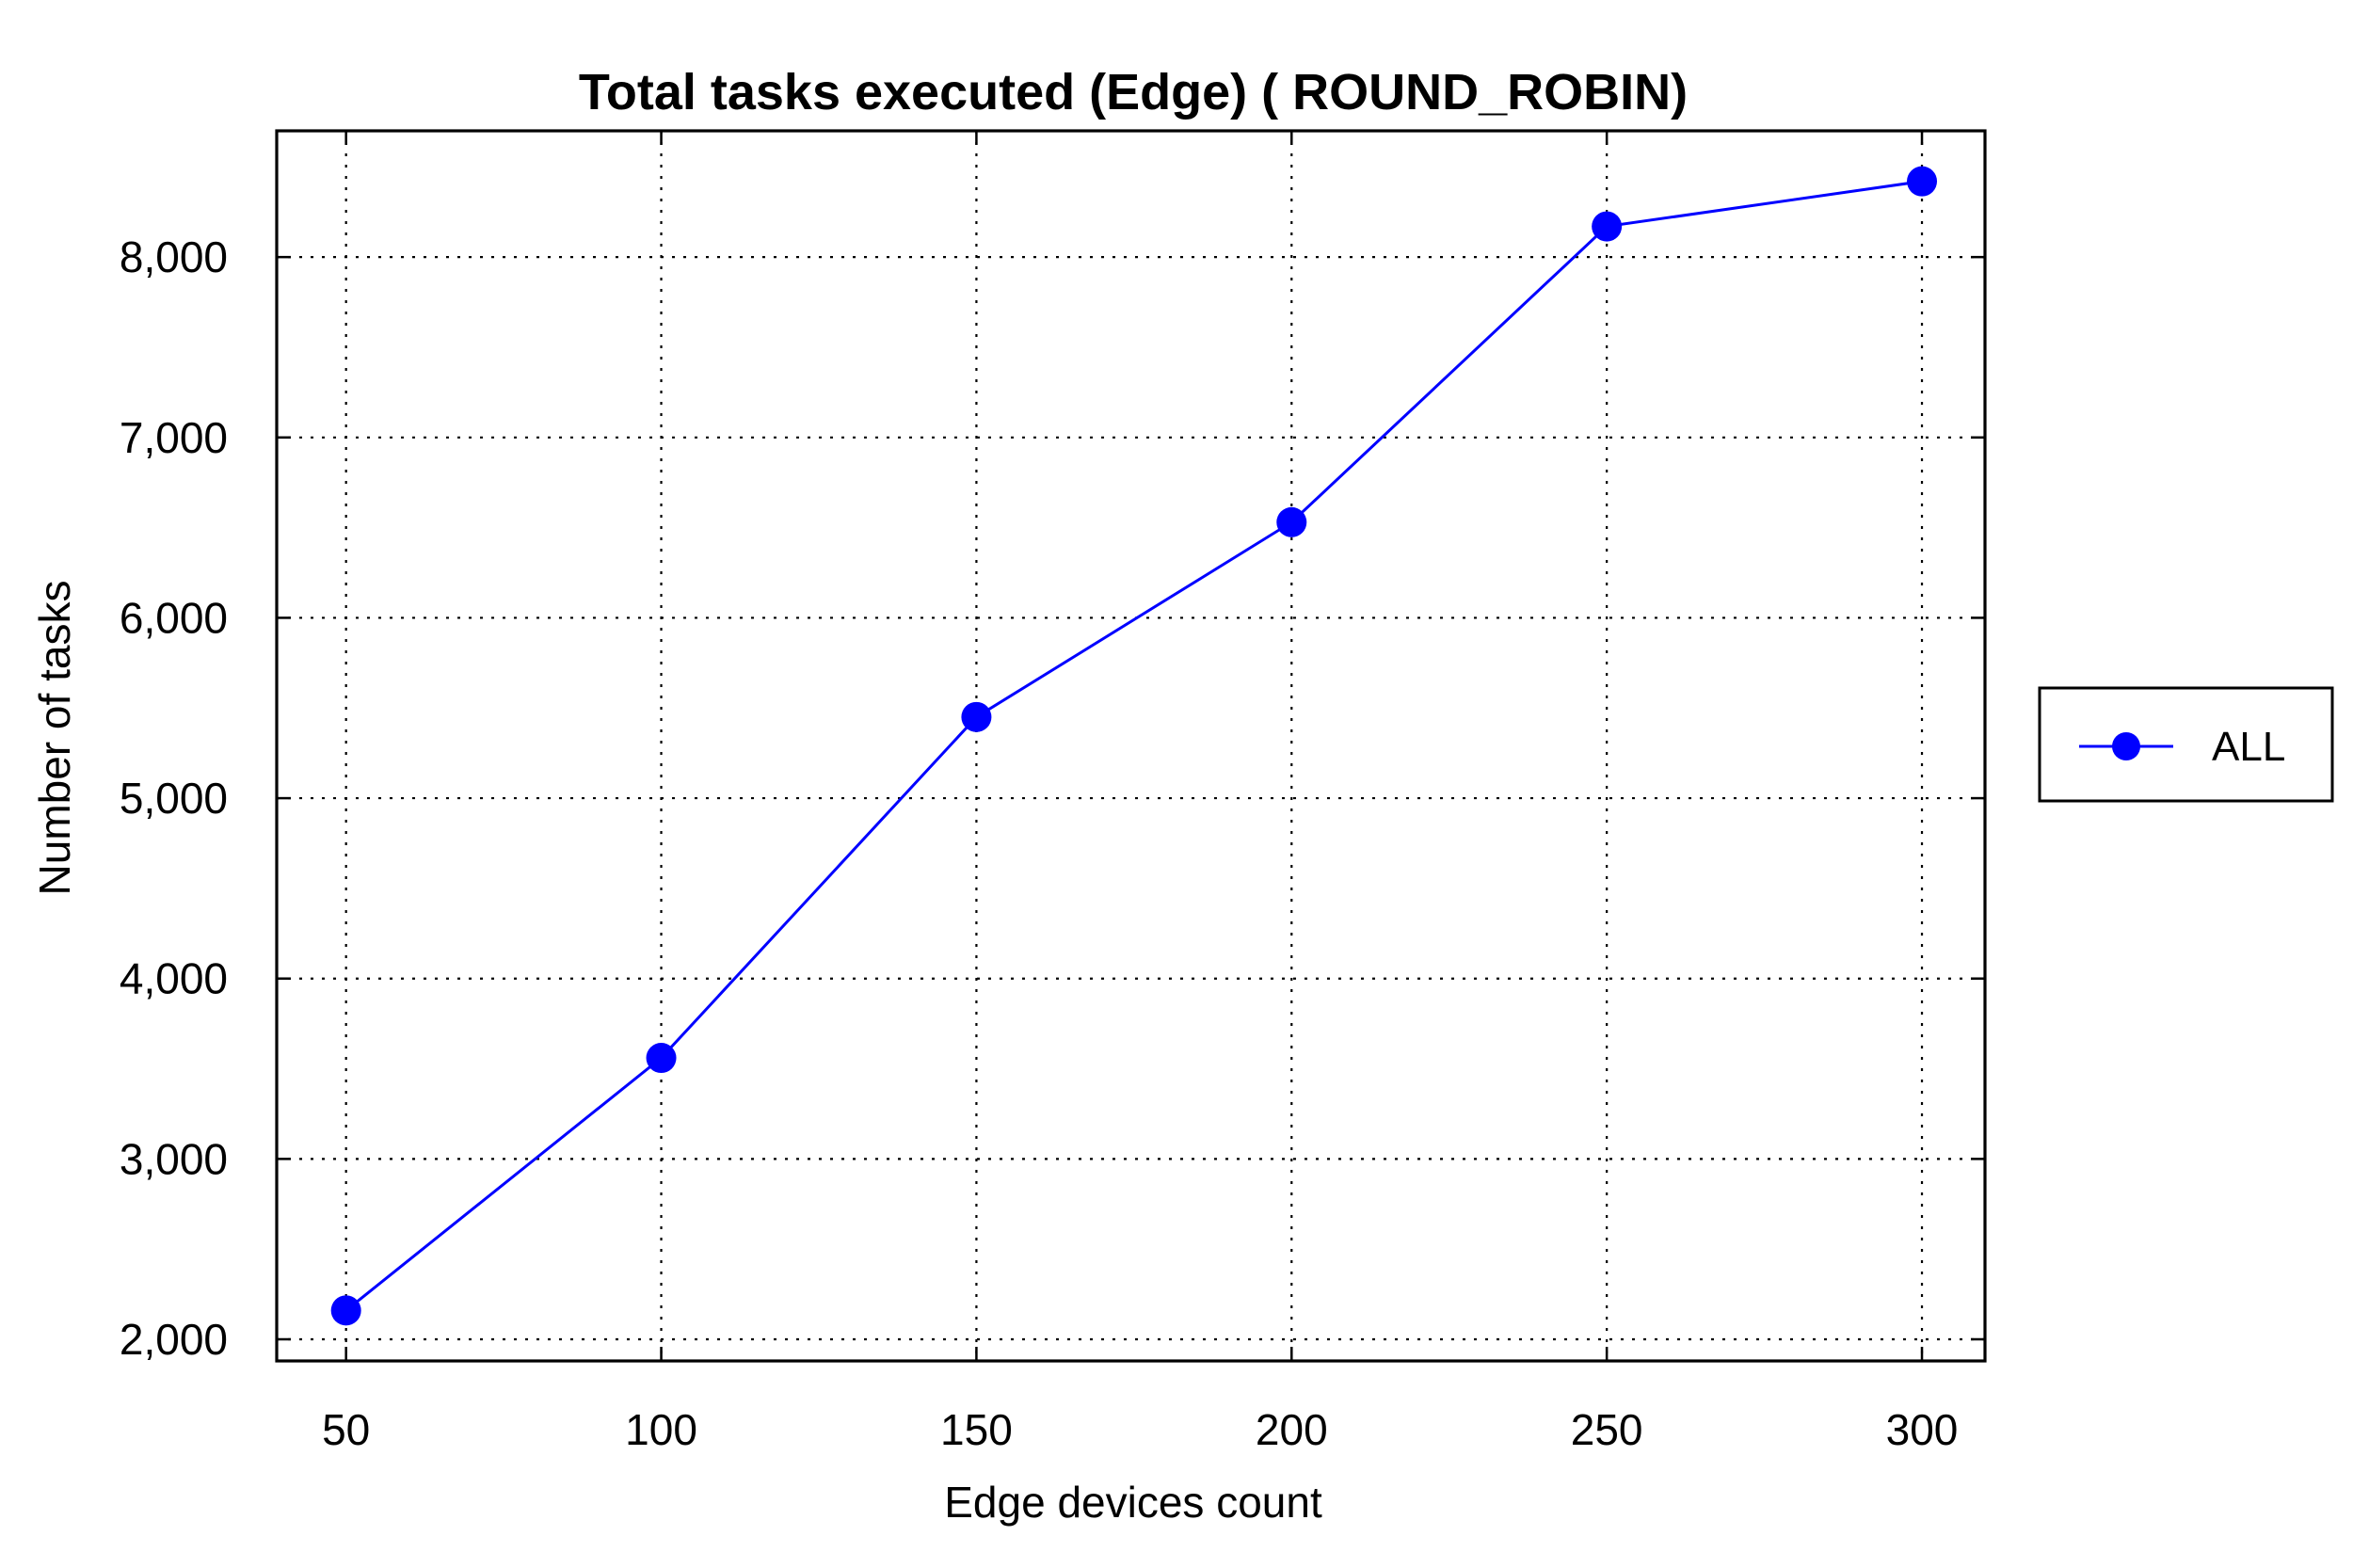 The height and width of the screenshot is (1568, 2353). What do you see at coordinates (174, 978) in the screenshot?
I see `y-tick-label: 4,000` at bounding box center [174, 978].